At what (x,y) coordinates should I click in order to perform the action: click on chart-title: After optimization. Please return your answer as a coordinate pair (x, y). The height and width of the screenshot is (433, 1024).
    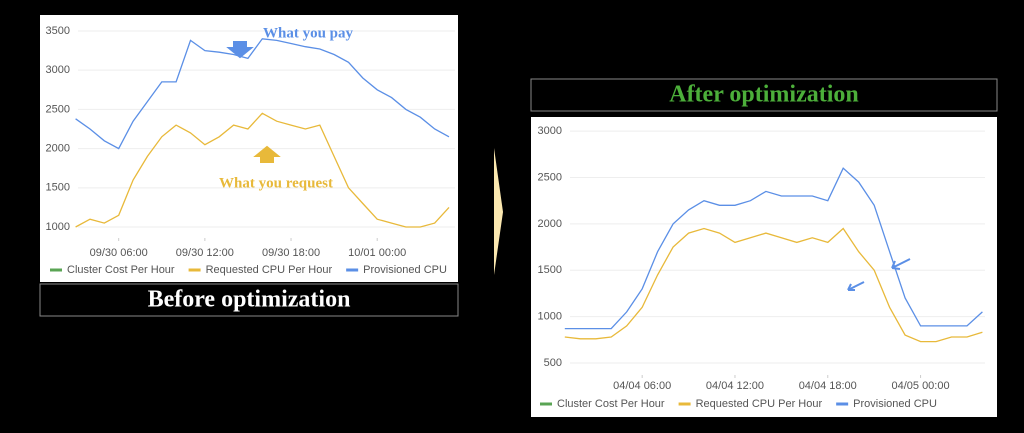
    Looking at the image, I should click on (764, 95).